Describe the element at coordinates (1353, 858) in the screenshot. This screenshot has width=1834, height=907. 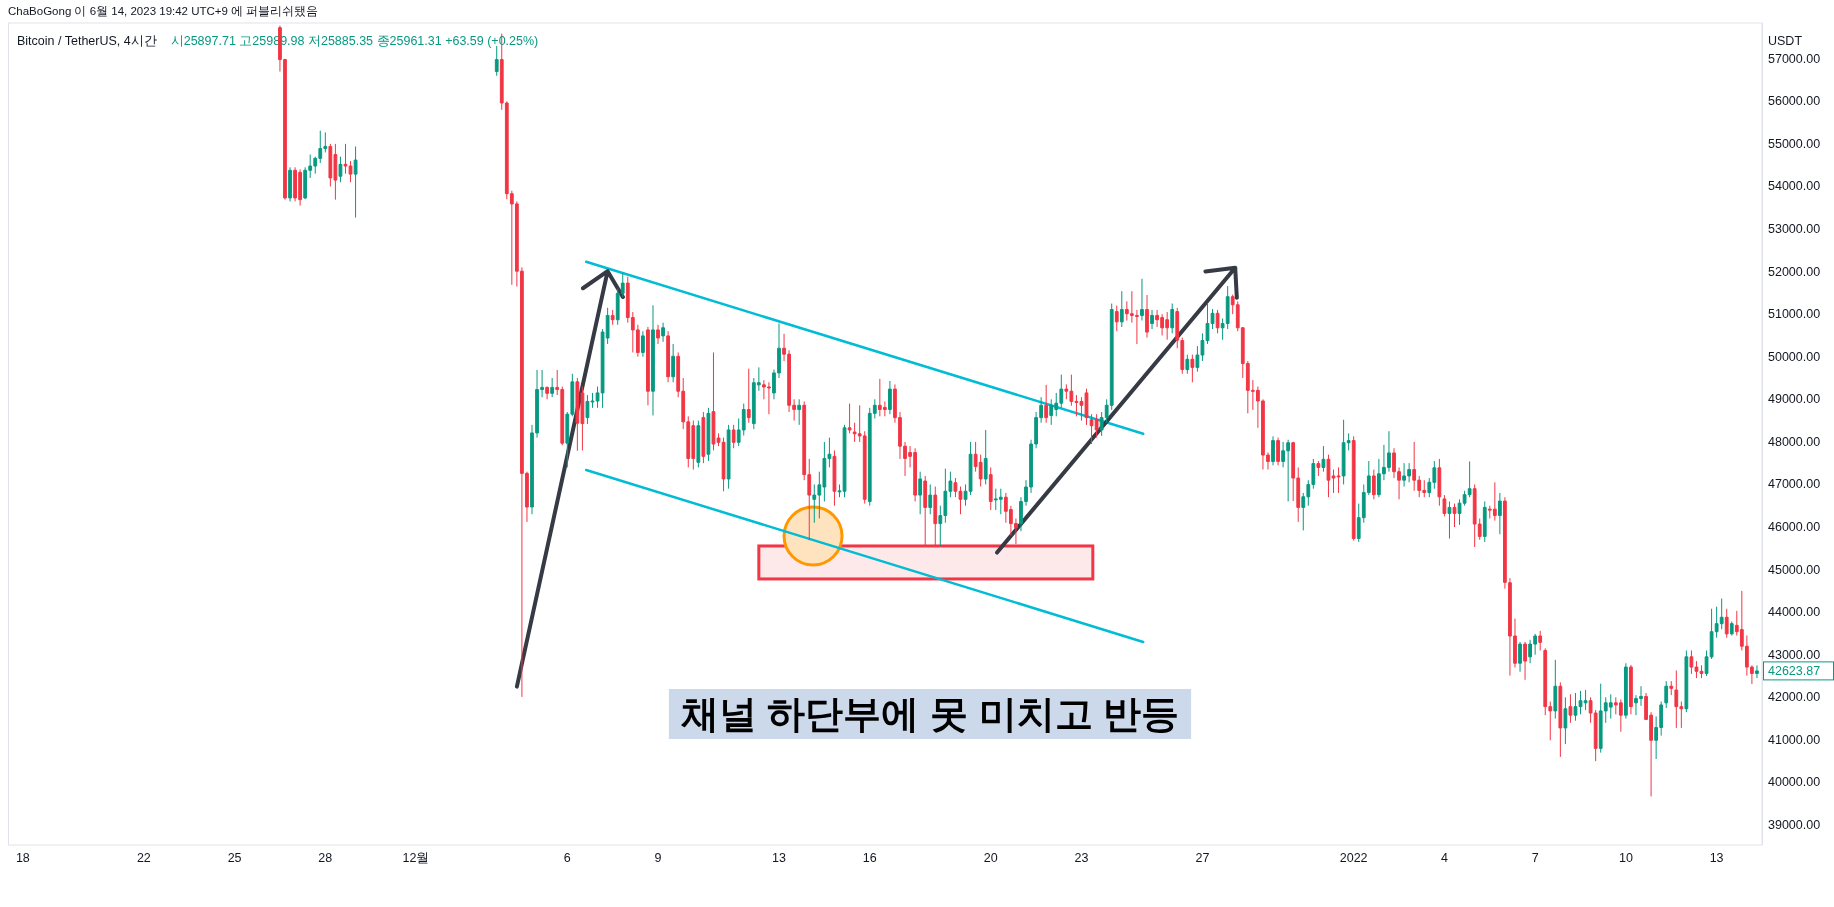
I see `x-tick-label: 2022` at that location.